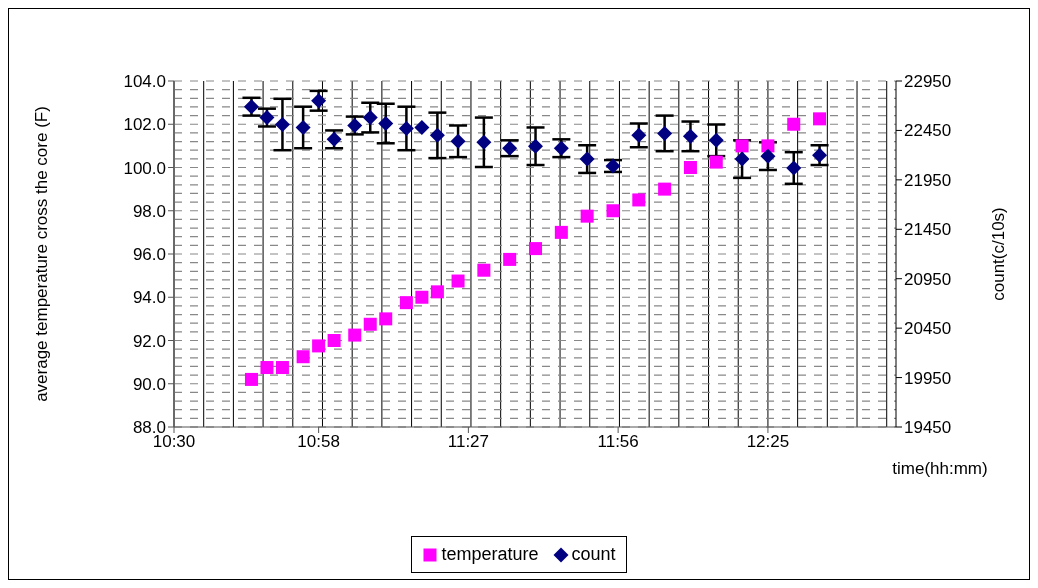 The height and width of the screenshot is (588, 1038). What do you see at coordinates (928, 279) in the screenshot?
I see `y2-tick-label: 20950` at bounding box center [928, 279].